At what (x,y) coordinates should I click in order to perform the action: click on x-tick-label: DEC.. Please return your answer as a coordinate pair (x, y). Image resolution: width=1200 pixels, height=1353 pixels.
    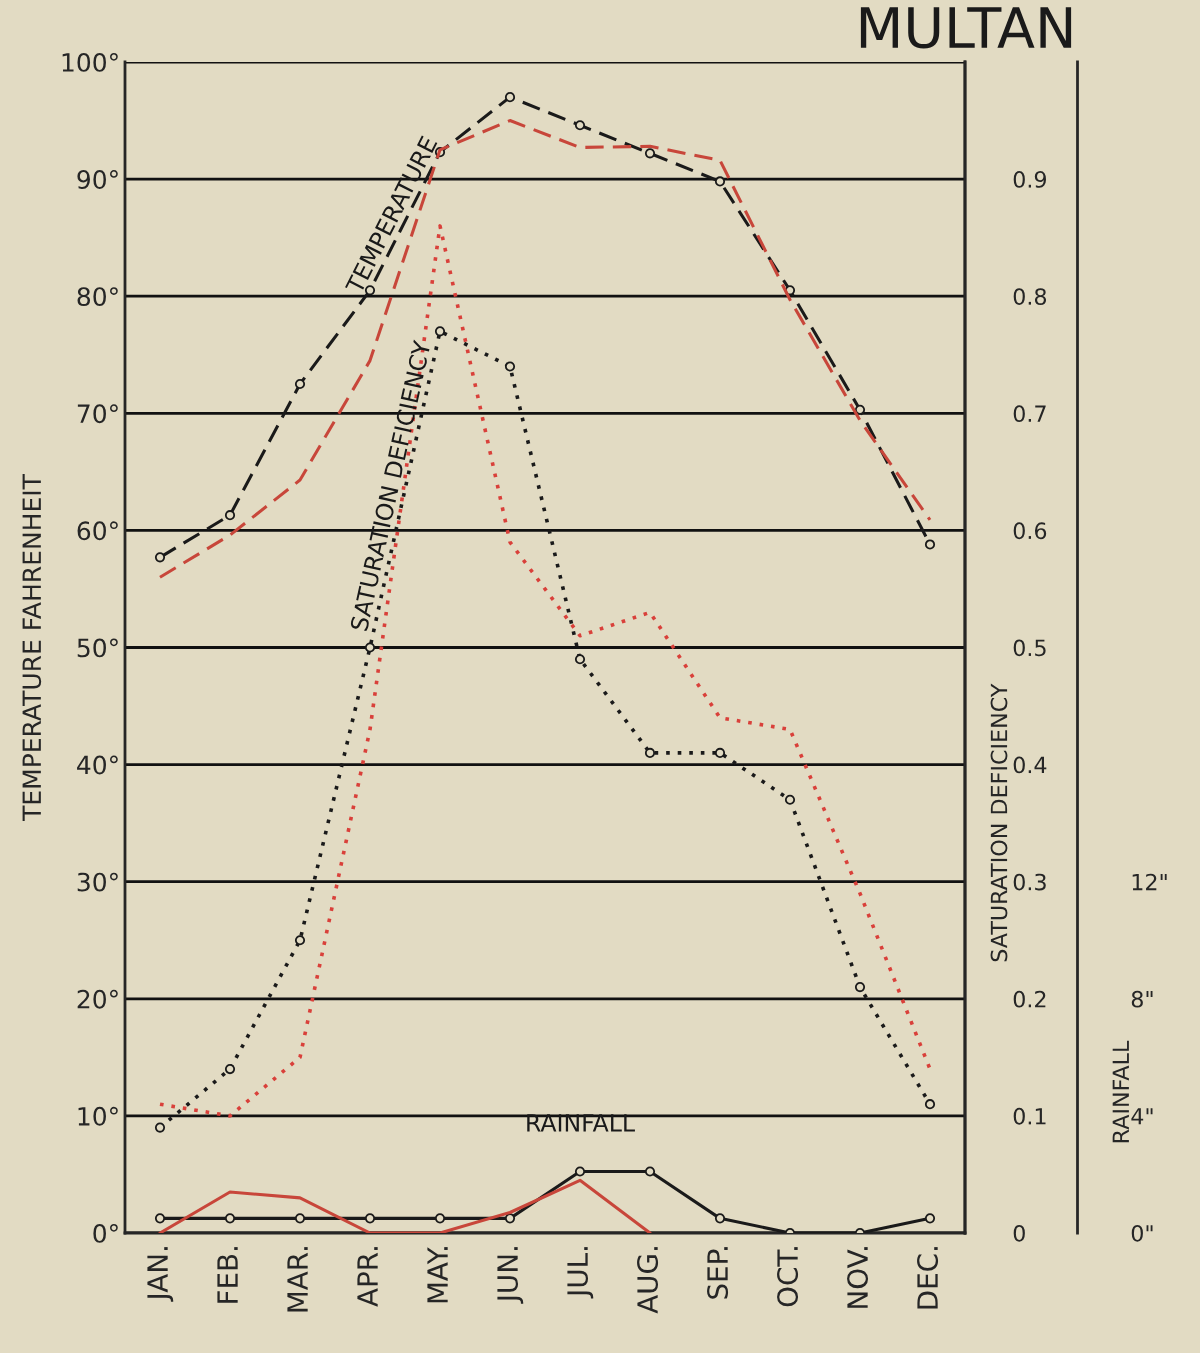
    Looking at the image, I should click on (928, 1278).